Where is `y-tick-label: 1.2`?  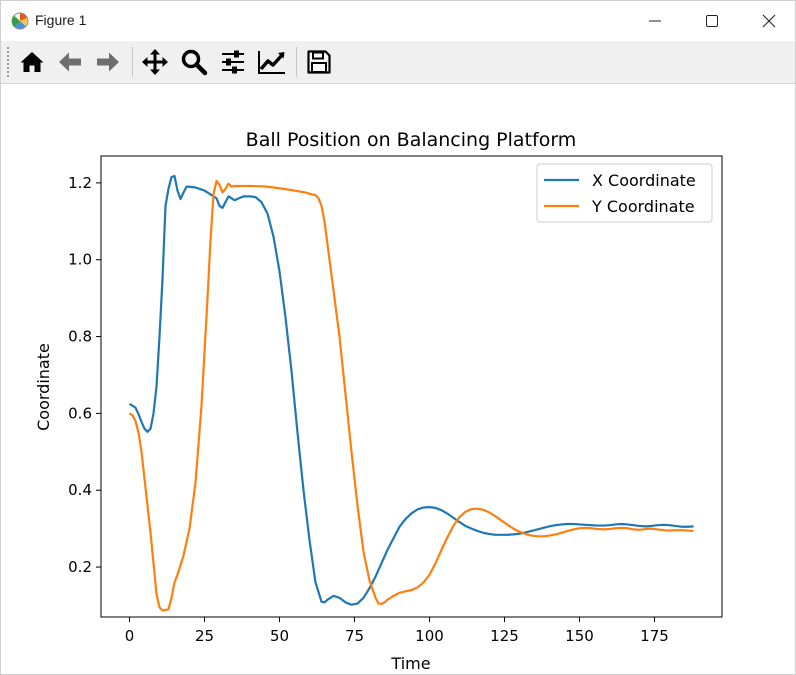 y-tick-label: 1.2 is located at coordinates (80, 183).